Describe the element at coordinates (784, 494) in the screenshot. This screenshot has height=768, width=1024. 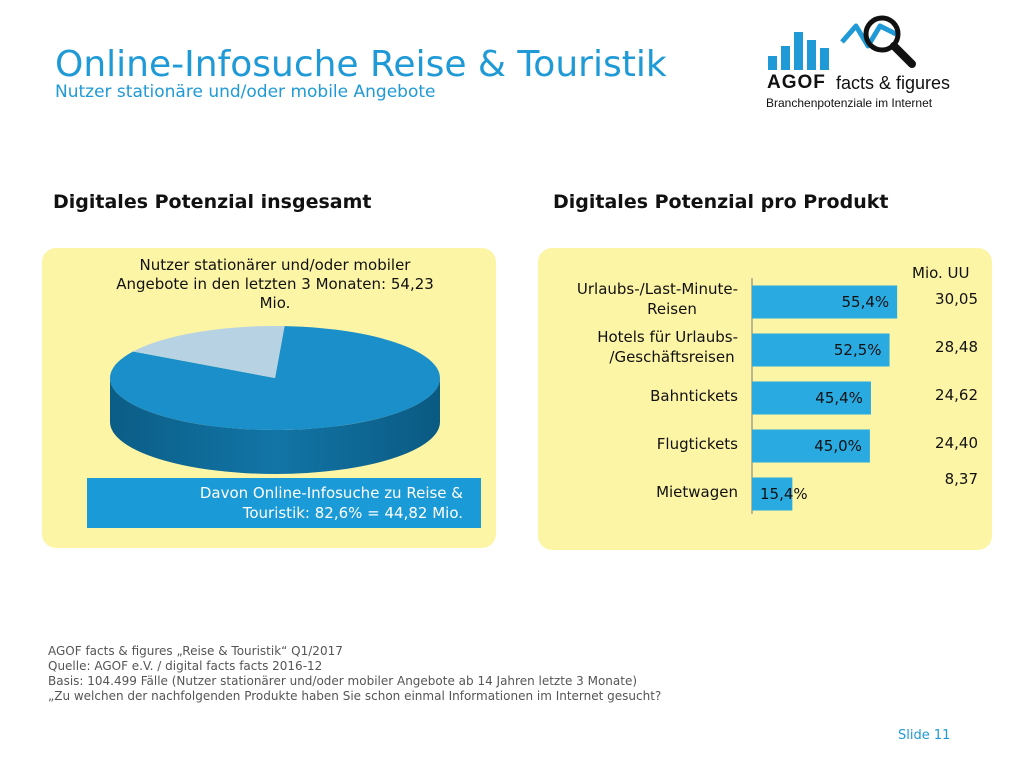
I see `bar-value-label: 15,4%` at that location.